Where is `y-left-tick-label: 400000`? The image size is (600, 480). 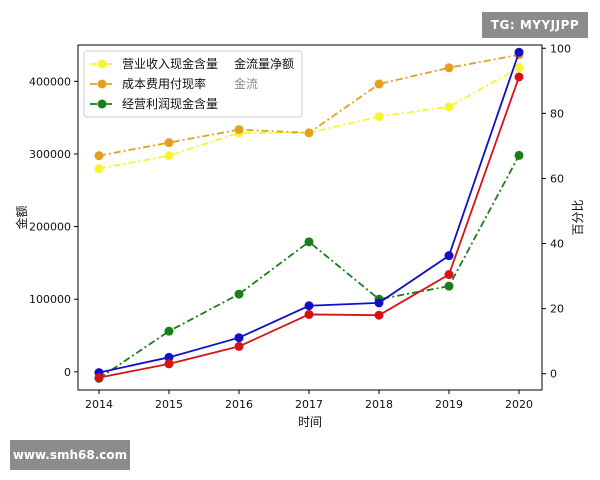
y-left-tick-label: 400000 is located at coordinates (50, 81).